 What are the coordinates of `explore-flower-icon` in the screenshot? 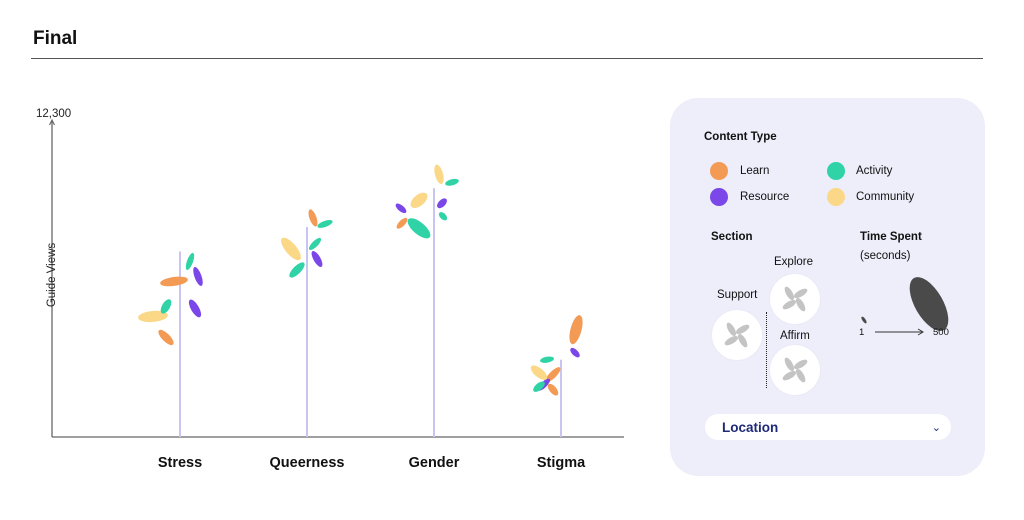 It's located at (795, 299).